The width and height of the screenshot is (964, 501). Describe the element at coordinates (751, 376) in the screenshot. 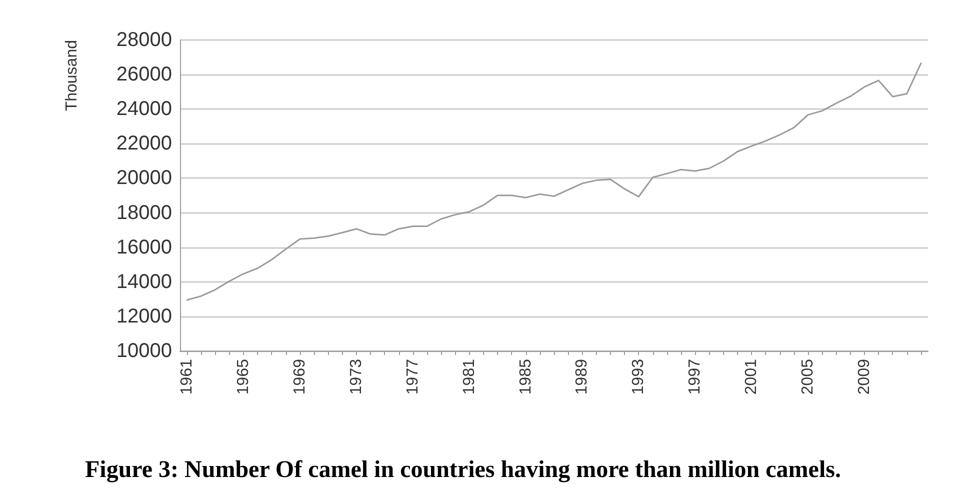

I see `x-tick-label: 2001` at that location.